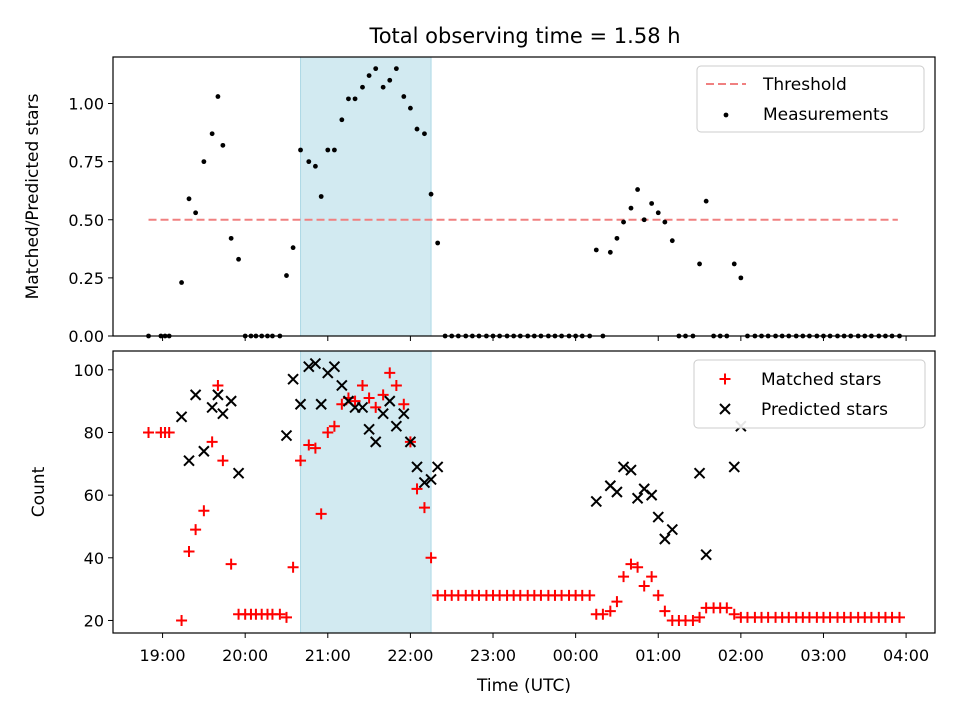 The width and height of the screenshot is (960, 720). What do you see at coordinates (725, 379) in the screenshot?
I see `legend-matched-swatch` at bounding box center [725, 379].